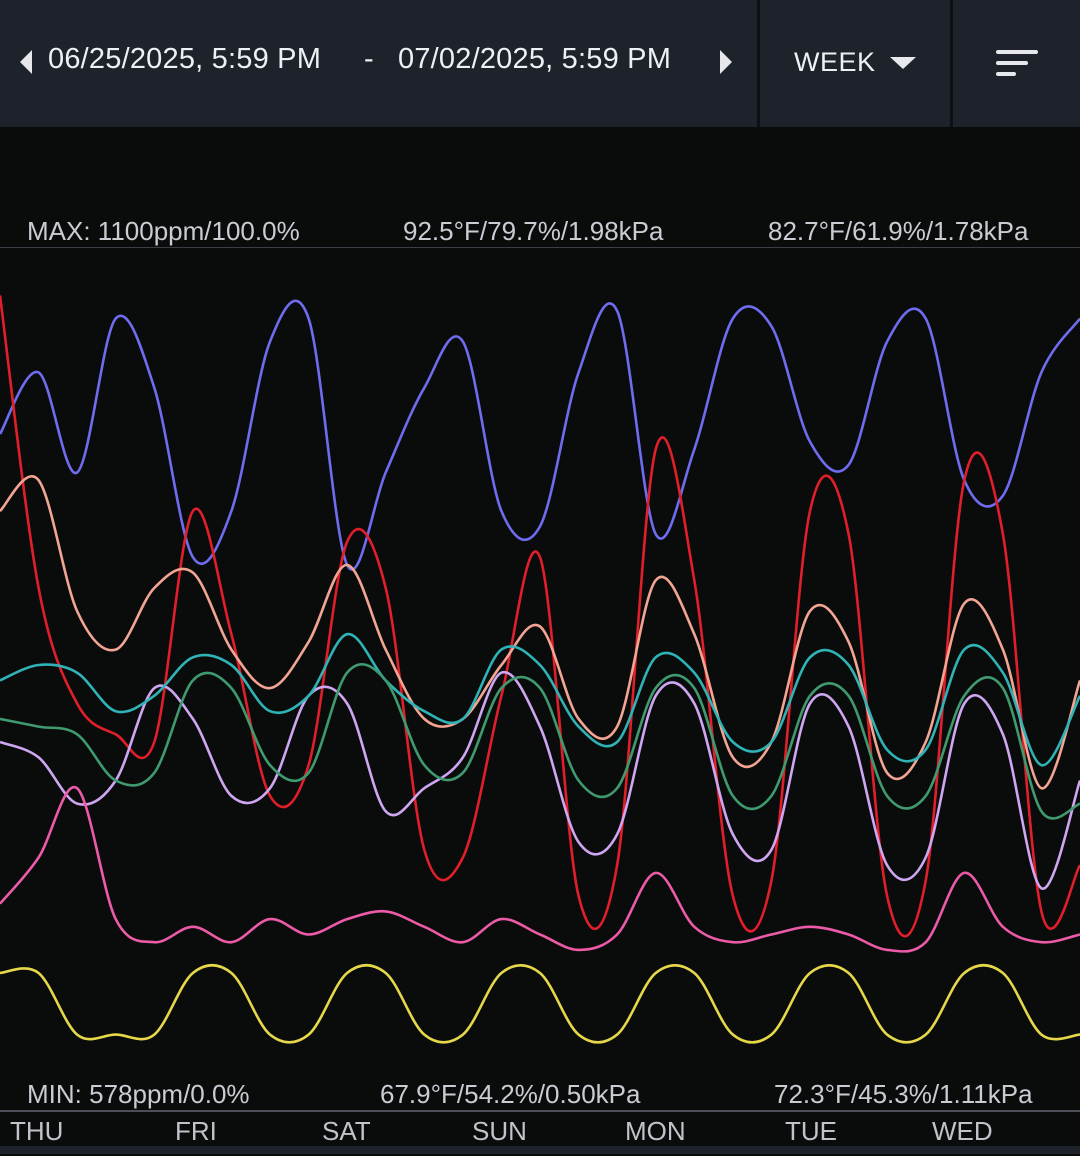 This screenshot has height=1156, width=1080. I want to click on period-dropdown: WEEK, so click(855, 63).